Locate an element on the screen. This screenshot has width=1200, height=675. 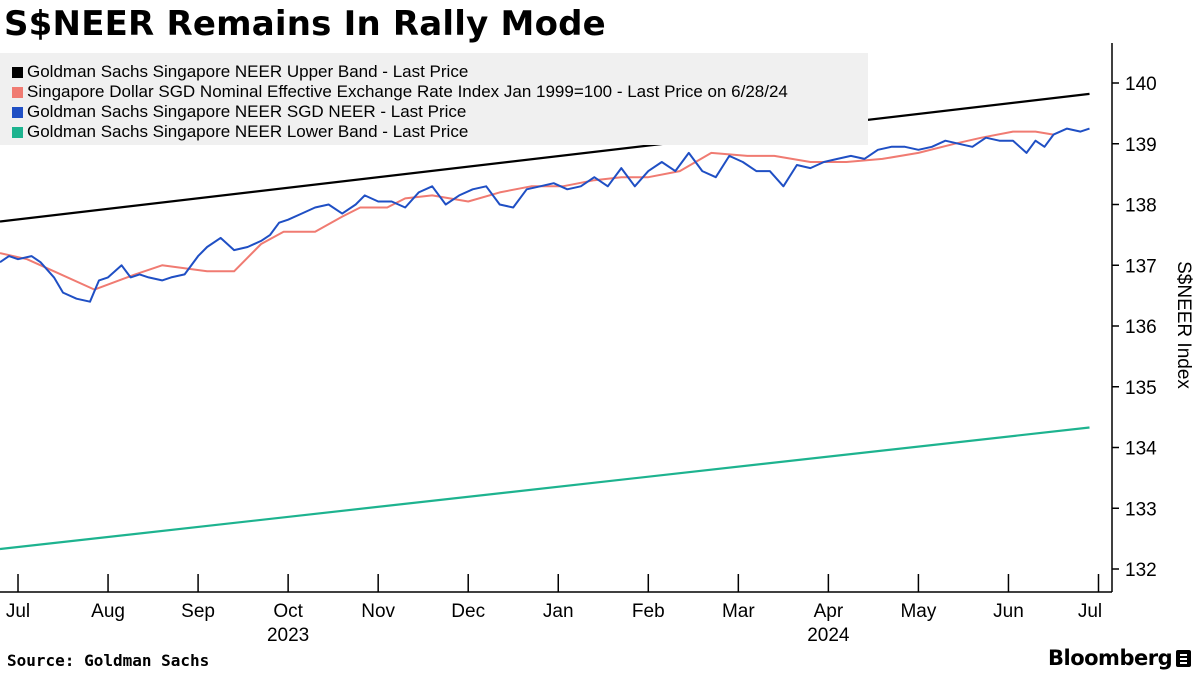
x-tick-label: Sep is located at coordinates (198, 611).